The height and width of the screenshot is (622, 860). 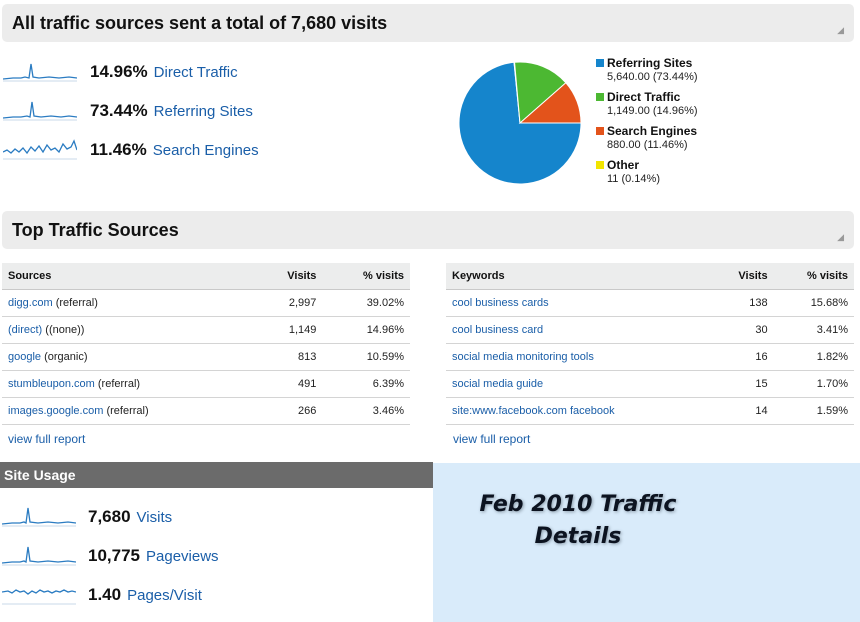 I want to click on visits-cell: 1,149, so click(x=288, y=330).